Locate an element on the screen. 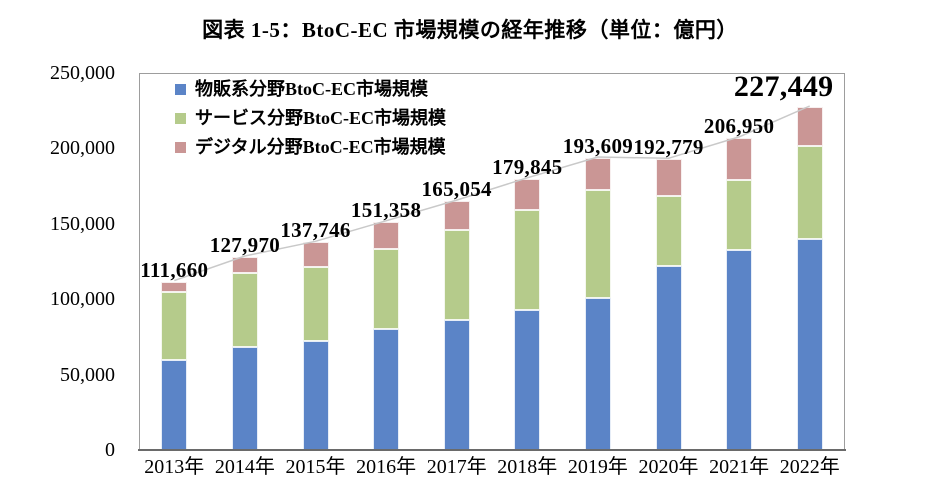 This screenshot has width=940, height=496. x-tick-label: 2021年 is located at coordinates (739, 467).